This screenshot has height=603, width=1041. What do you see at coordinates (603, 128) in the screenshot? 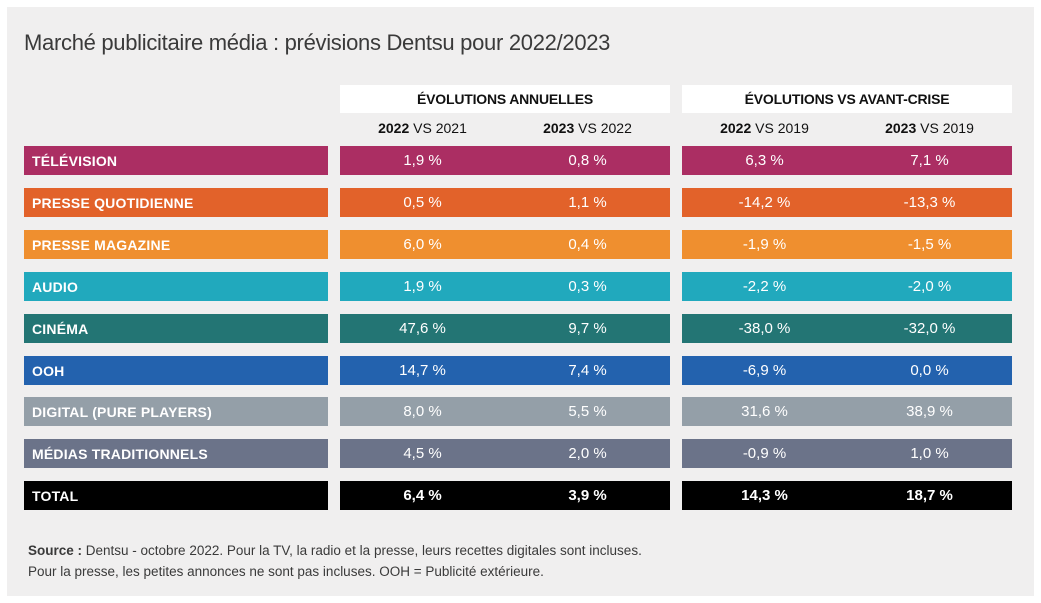
I see `column-header-suffix: VS 2022` at bounding box center [603, 128].